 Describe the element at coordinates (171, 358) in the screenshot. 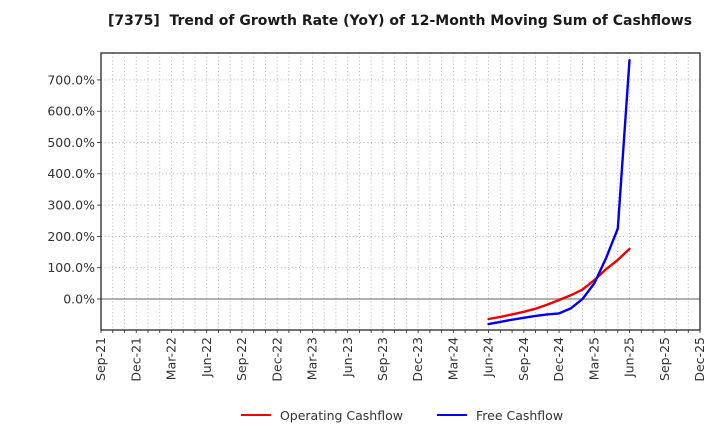

I see `x-tick-label: Mar-22` at that location.